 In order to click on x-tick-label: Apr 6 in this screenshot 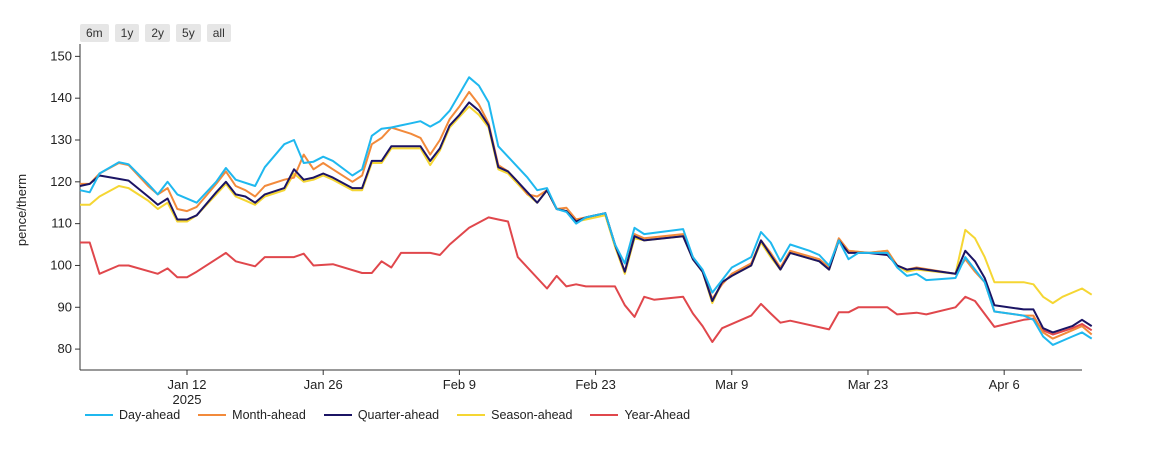, I will do `click(1004, 384)`.